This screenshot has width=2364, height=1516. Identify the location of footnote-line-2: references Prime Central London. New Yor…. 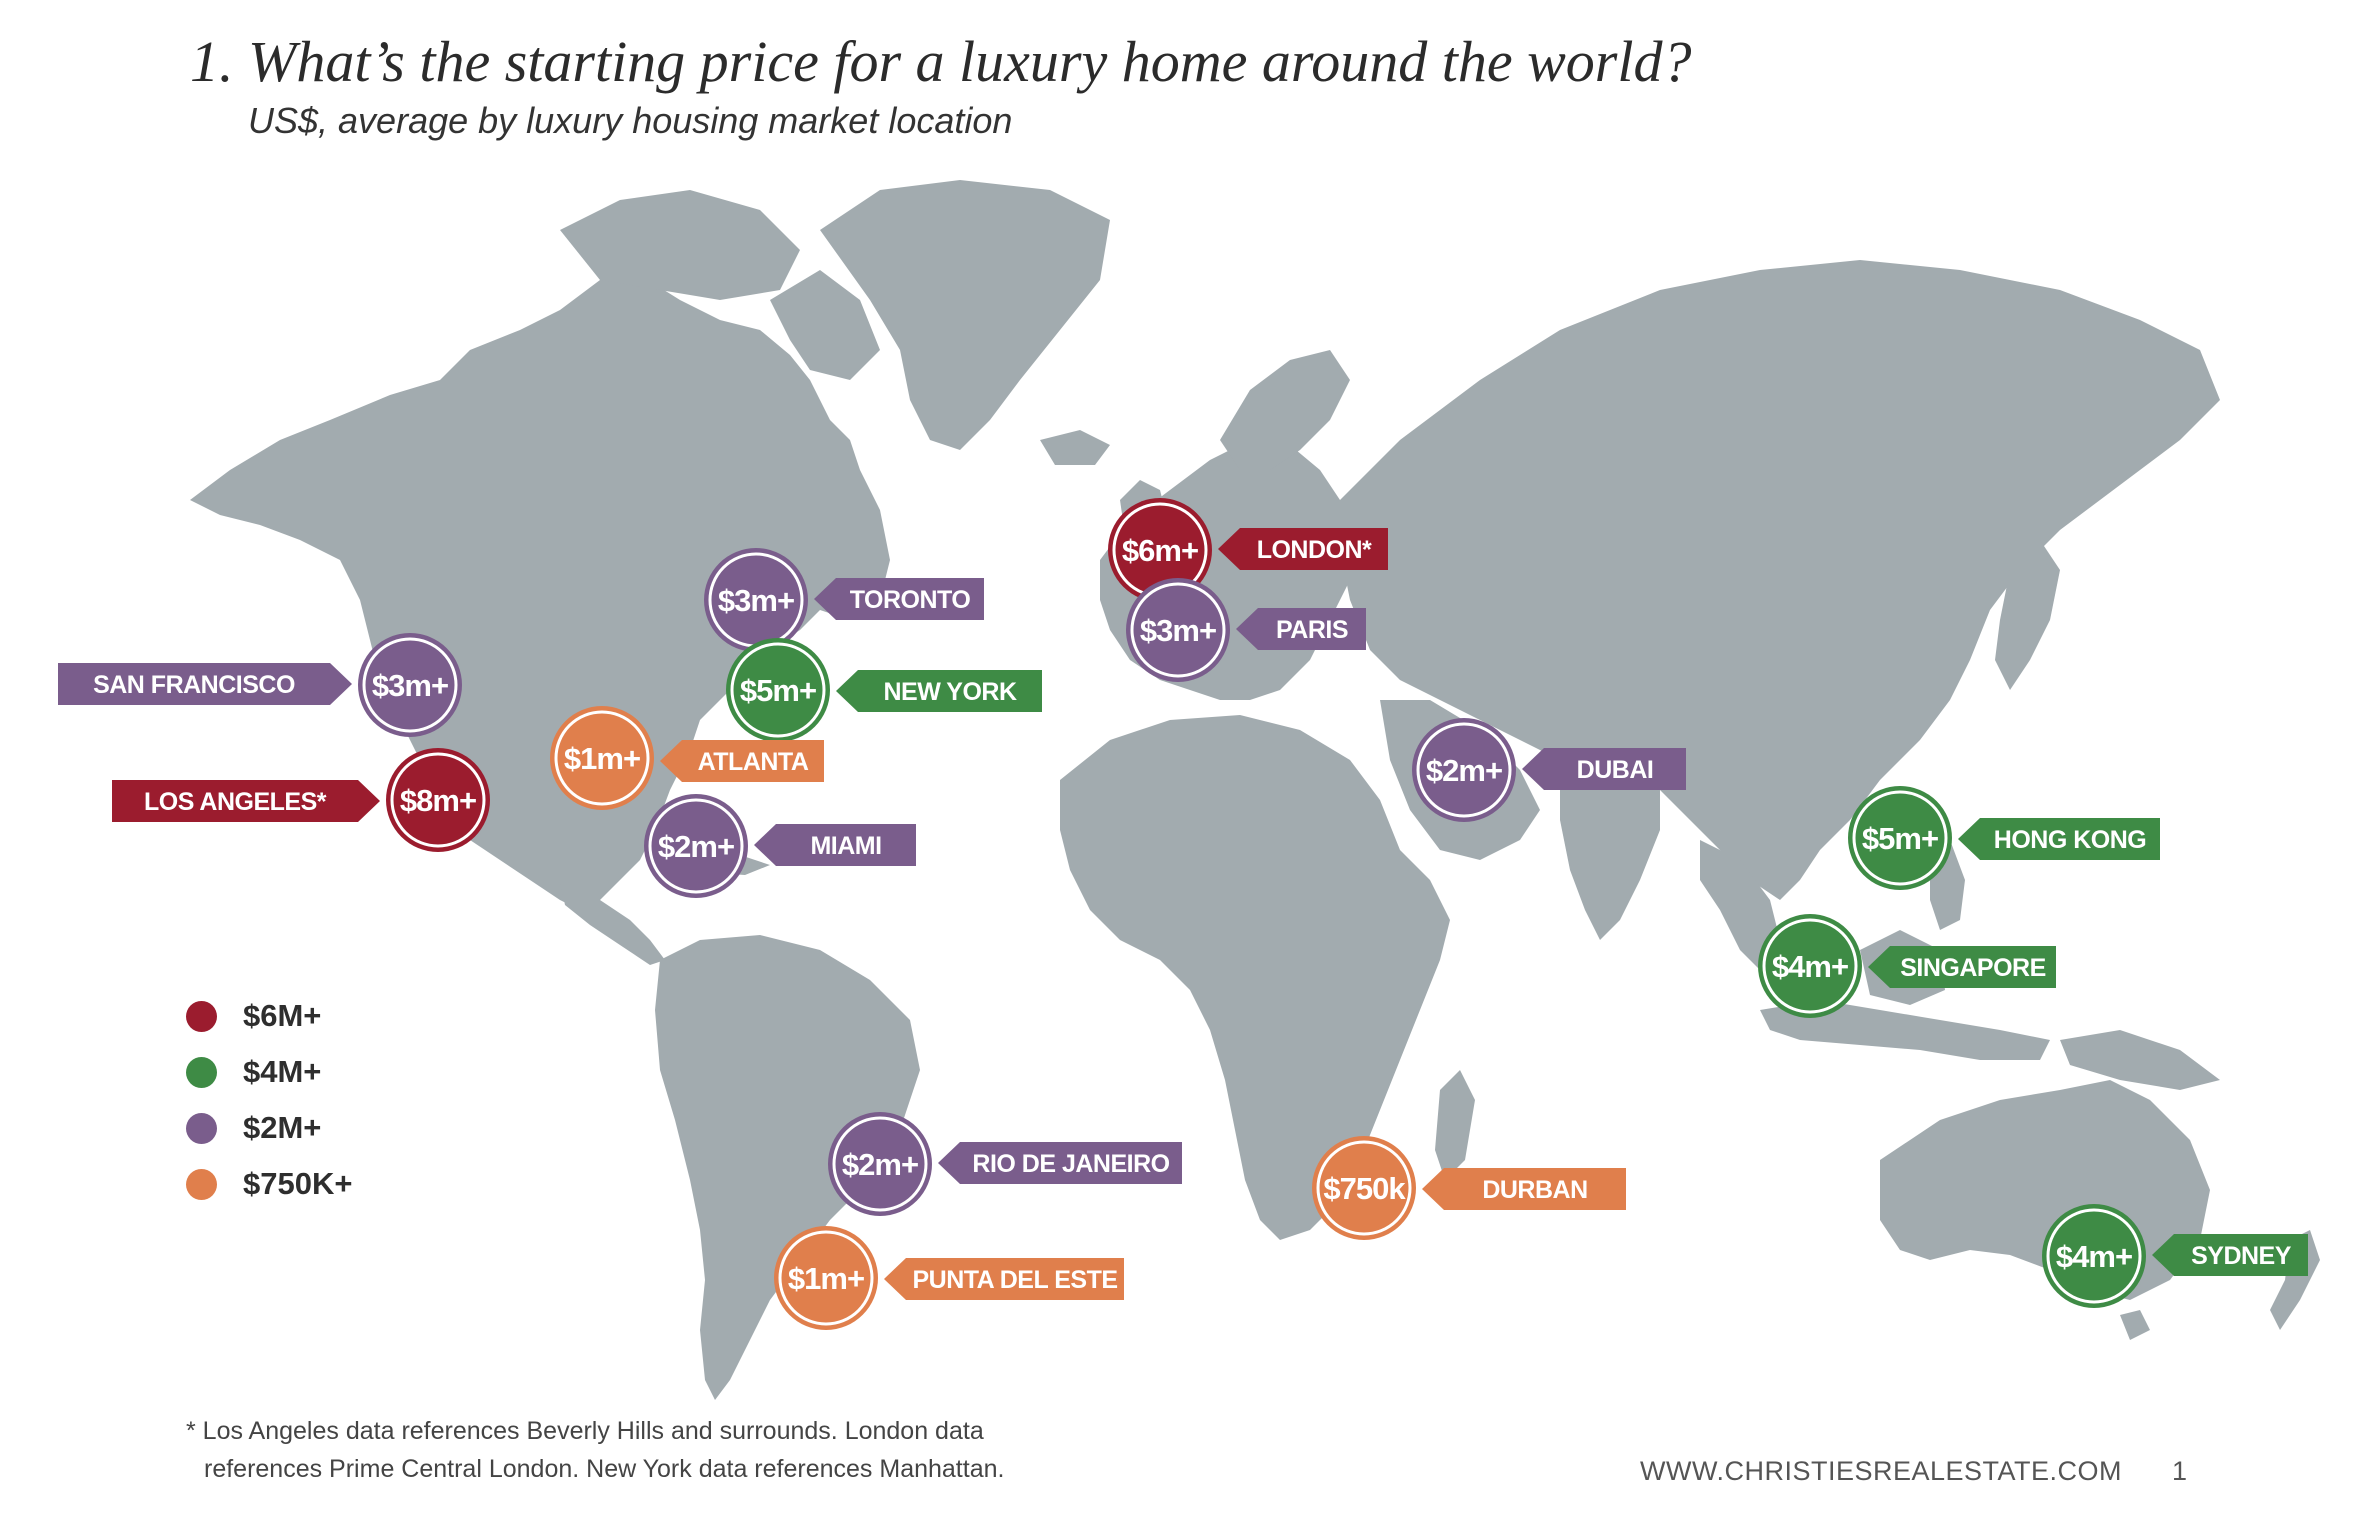
(604, 1469).